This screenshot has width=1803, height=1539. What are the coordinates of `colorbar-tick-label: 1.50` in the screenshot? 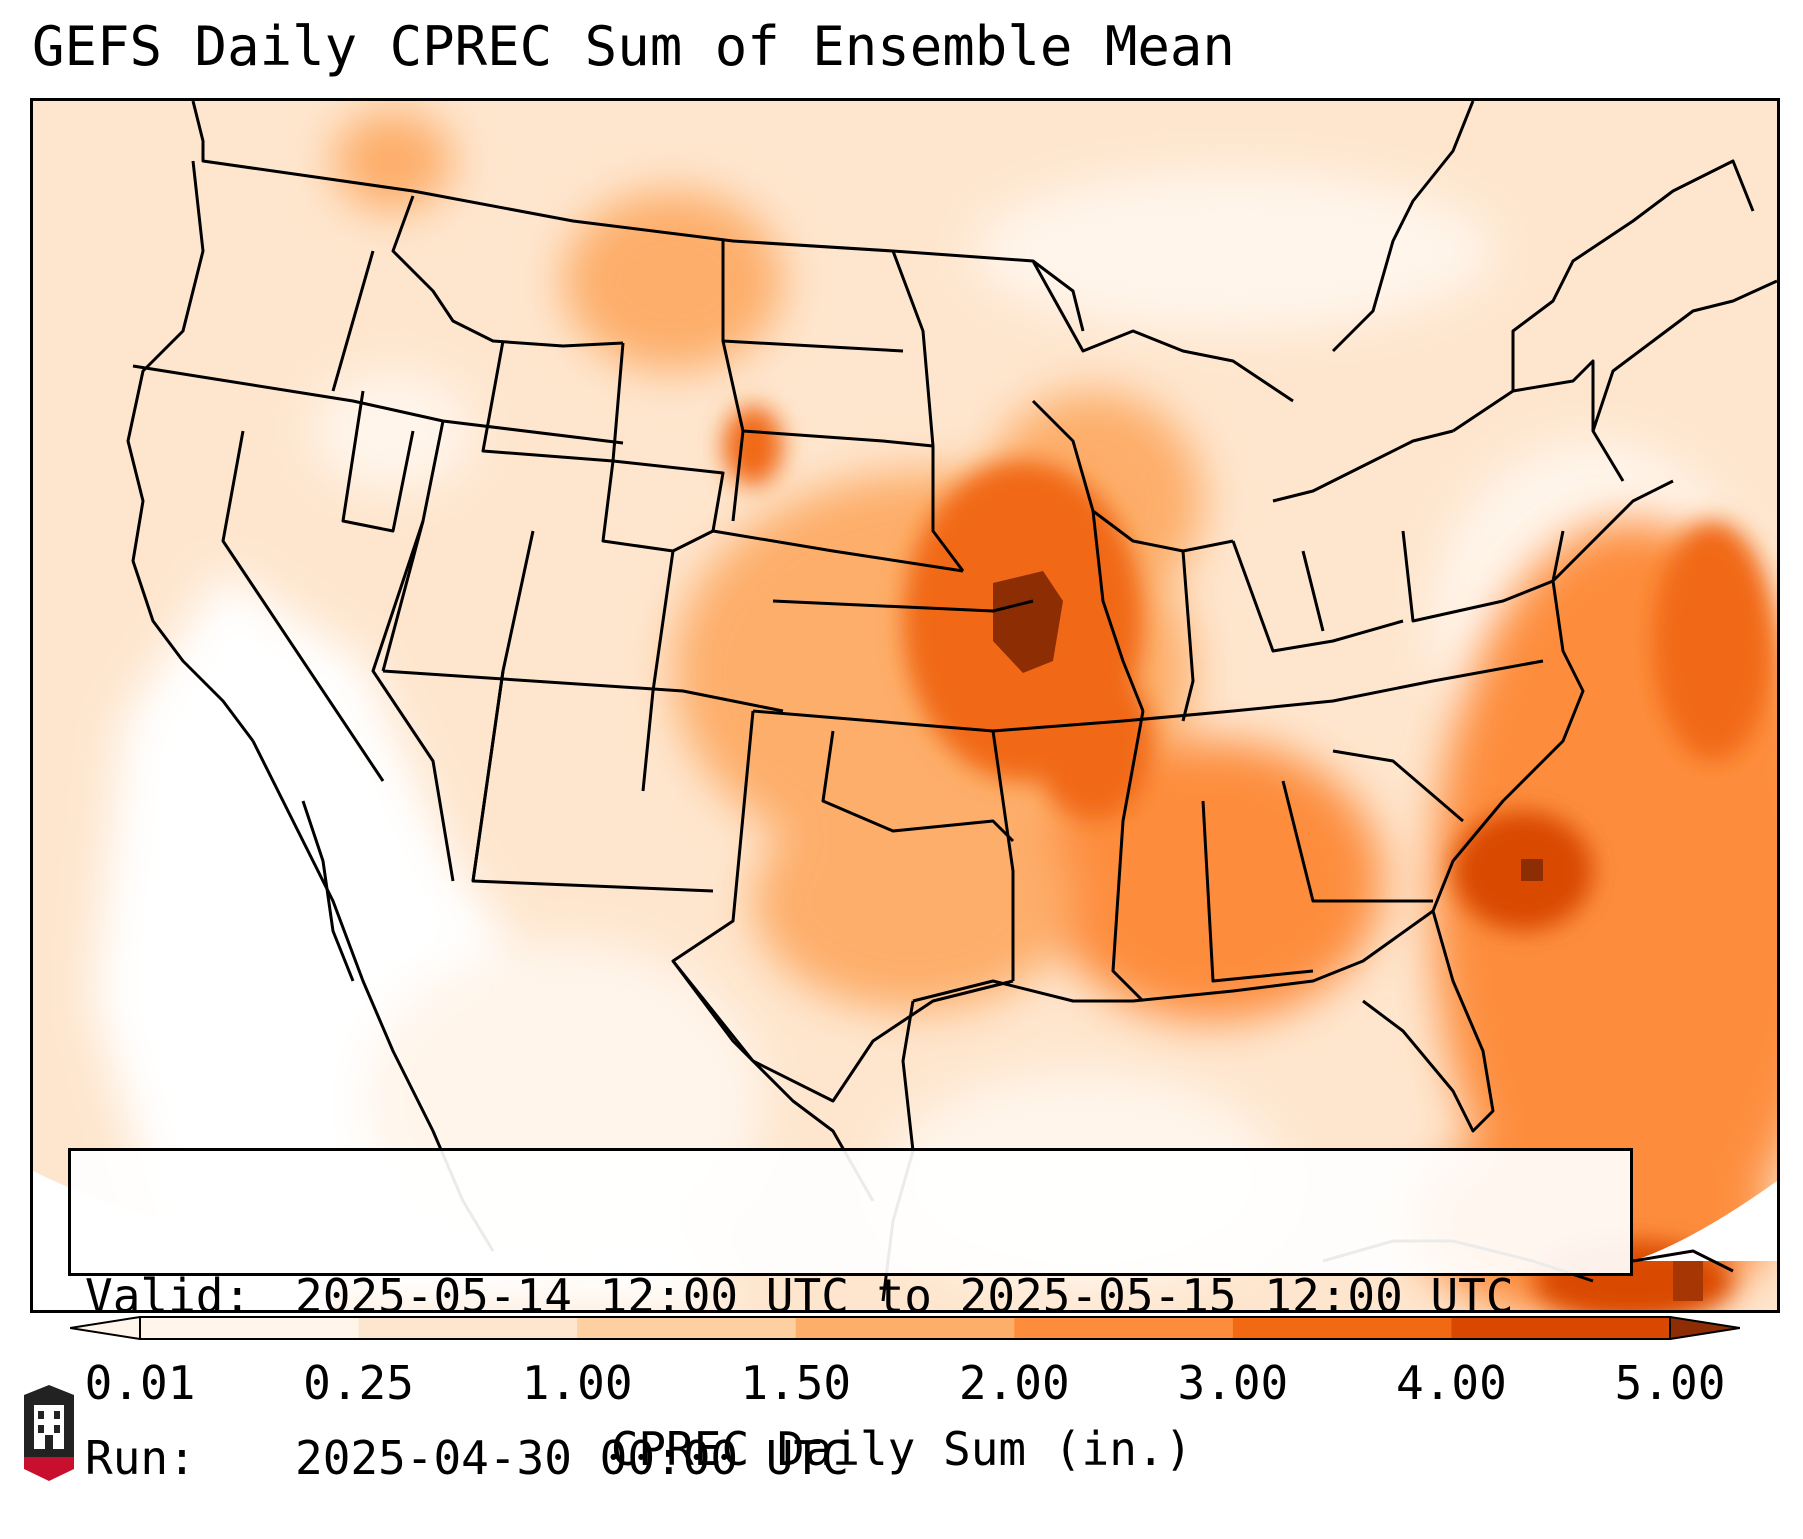 It's located at (796, 1383).